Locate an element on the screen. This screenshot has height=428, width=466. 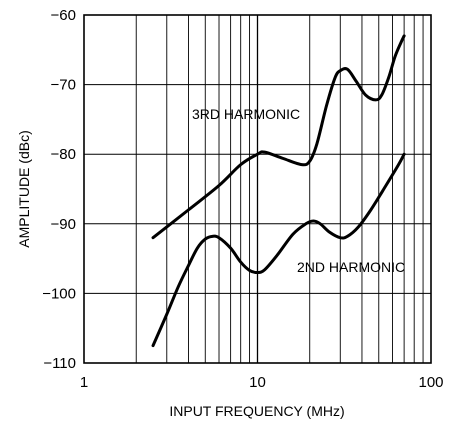
x-axis-title: INPUT FREQUENCY (MHz) is located at coordinates (256, 411).